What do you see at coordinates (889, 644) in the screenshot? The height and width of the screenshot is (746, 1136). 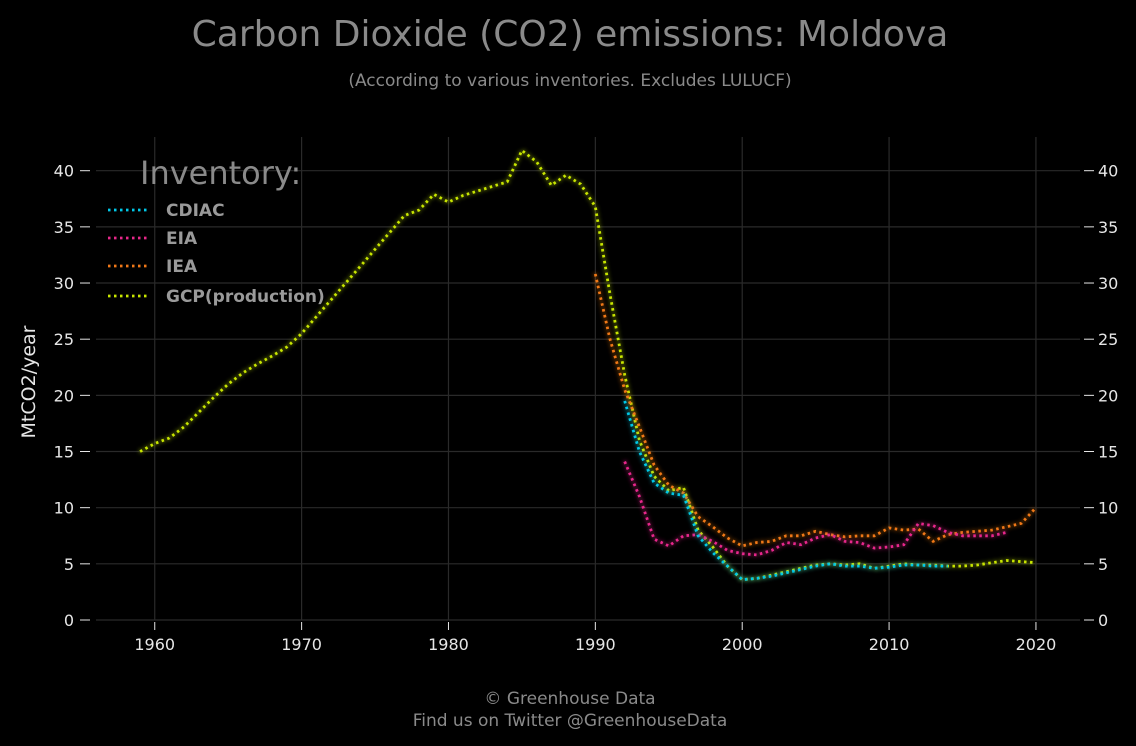 I see `x-tick-label: 2010` at bounding box center [889, 644].